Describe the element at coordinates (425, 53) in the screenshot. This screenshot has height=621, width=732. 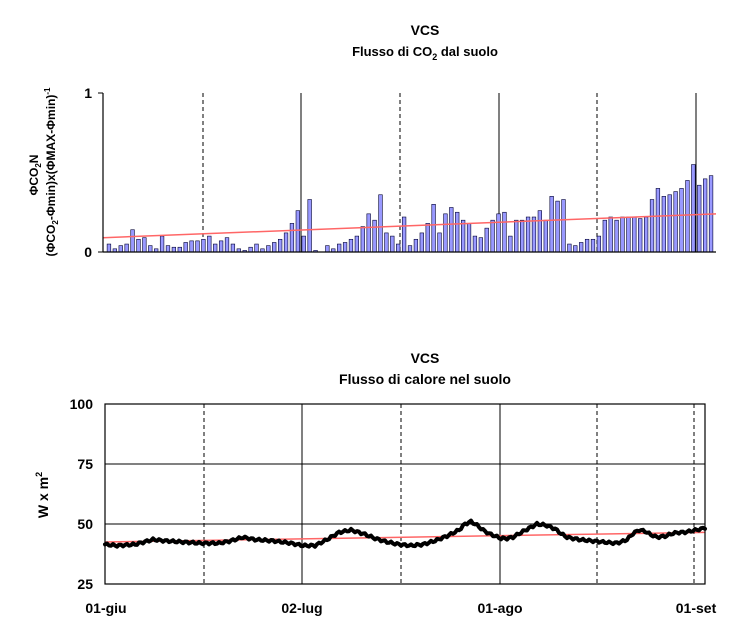
I see `chart1-subtitle: Flusso di CO2 dal suolo` at that location.